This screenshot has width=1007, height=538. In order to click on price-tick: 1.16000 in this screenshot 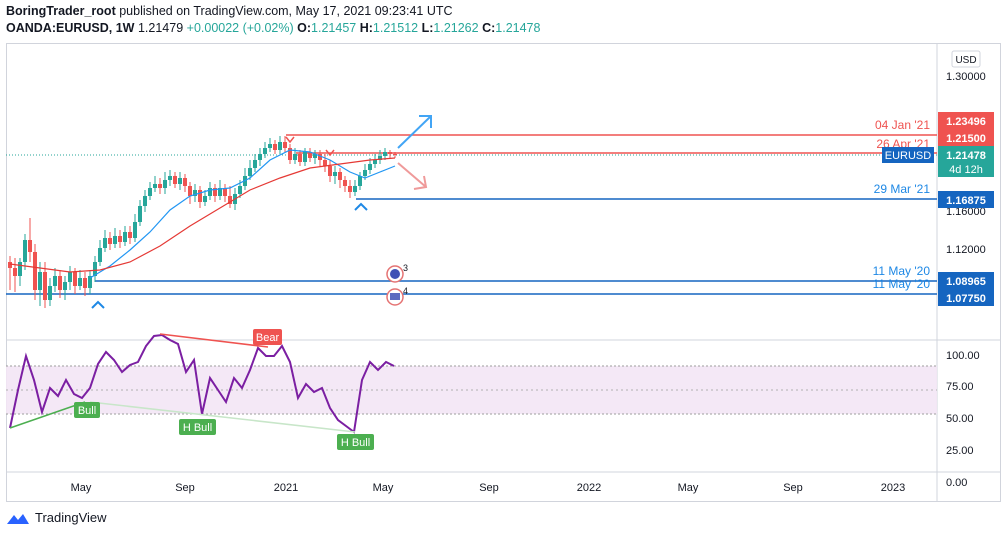, I will do `click(966, 212)`.